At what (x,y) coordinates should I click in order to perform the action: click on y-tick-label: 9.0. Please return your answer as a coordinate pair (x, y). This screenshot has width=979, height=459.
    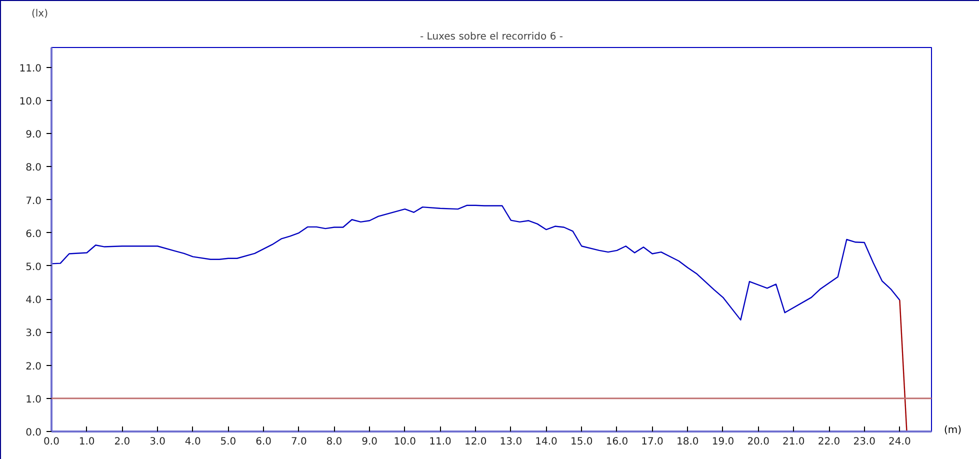
    Looking at the image, I should click on (34, 135).